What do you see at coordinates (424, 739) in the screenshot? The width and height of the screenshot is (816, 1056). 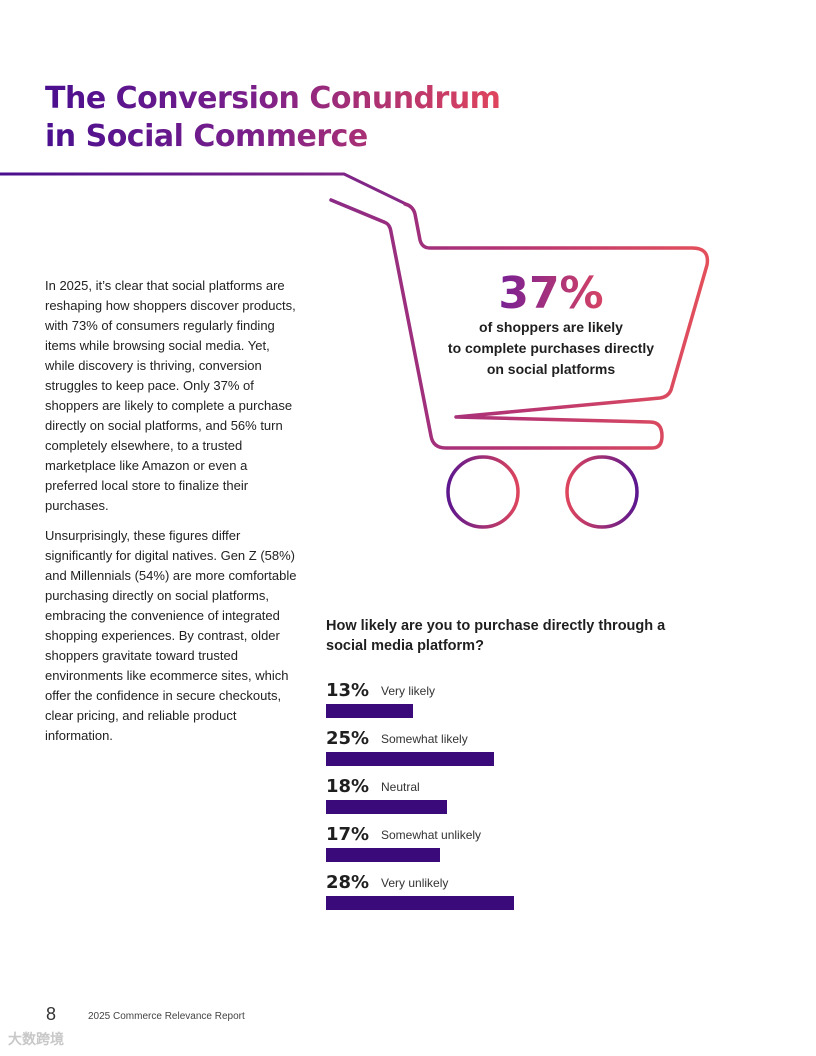 I see `bar-category-label: Somewhat likely` at bounding box center [424, 739].